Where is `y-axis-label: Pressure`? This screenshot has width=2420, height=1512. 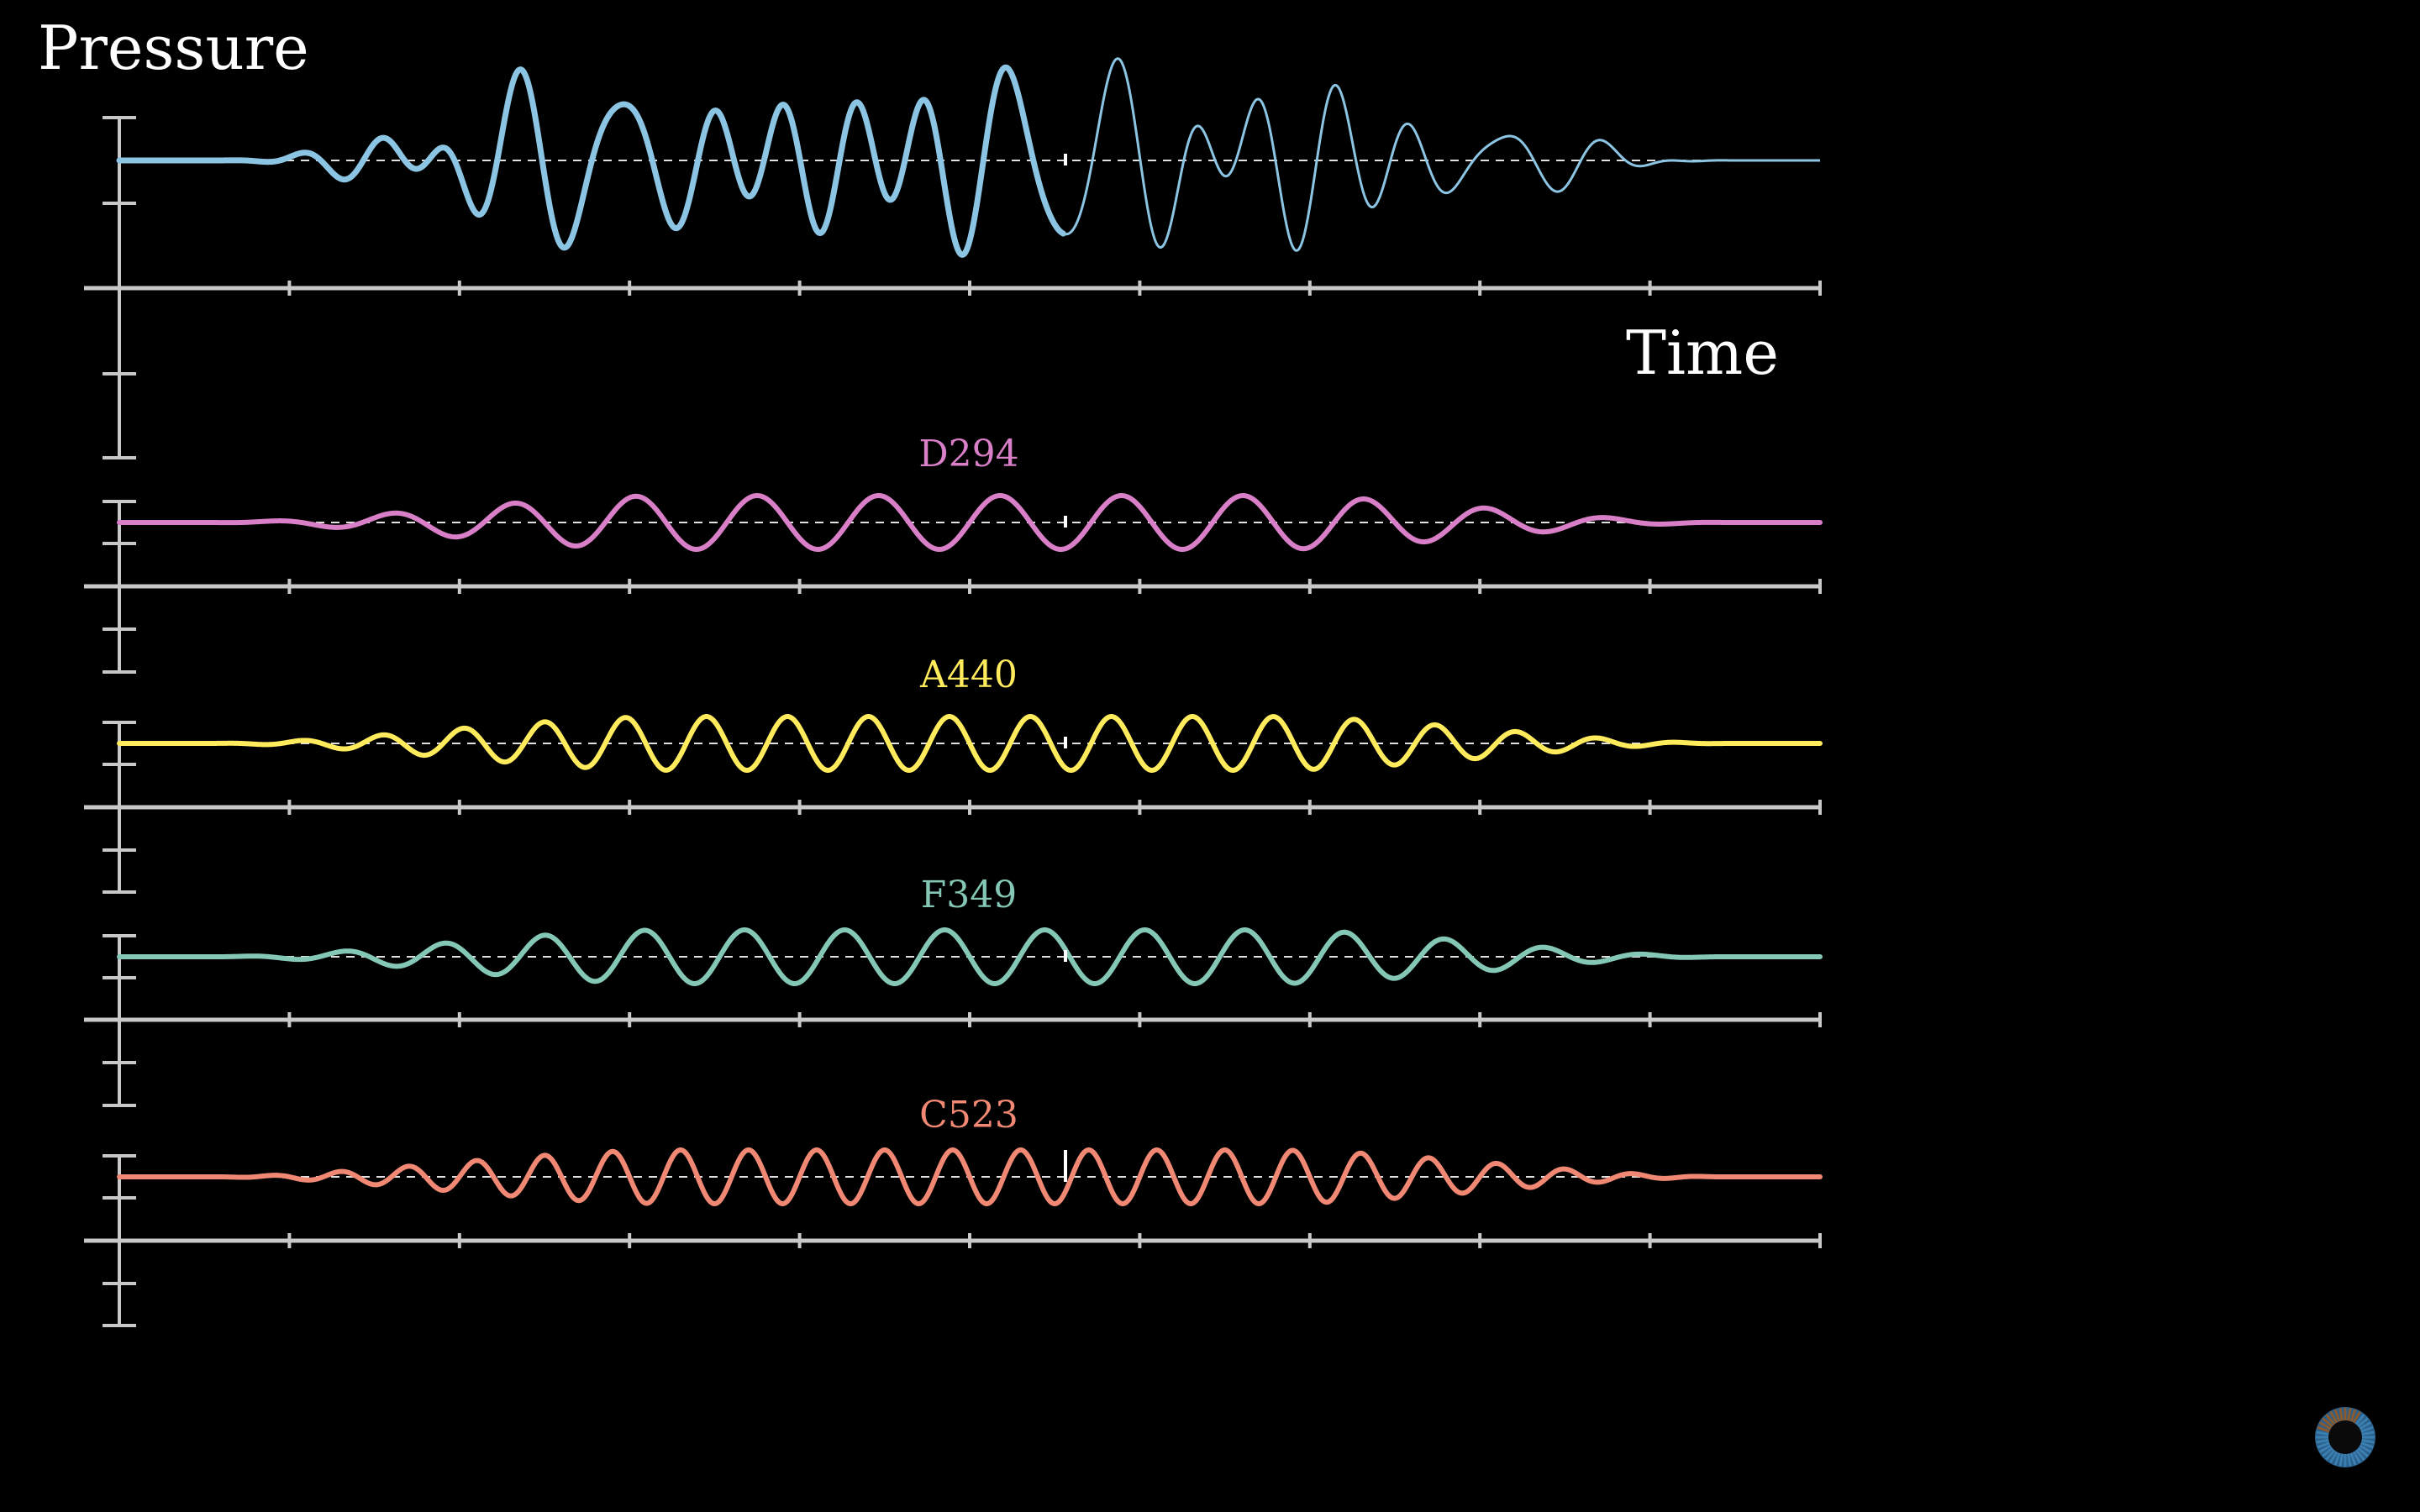 y-axis-label: Pressure is located at coordinates (173, 48).